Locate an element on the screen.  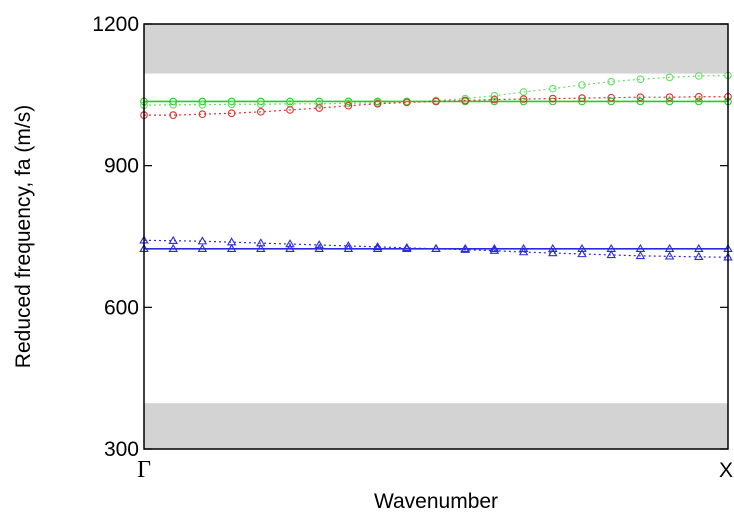
y-tick-label: 900 is located at coordinates (121, 166).